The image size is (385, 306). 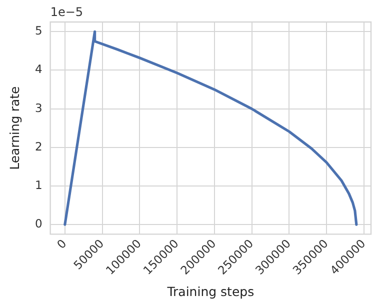 What do you see at coordinates (67, 12) in the screenshot?
I see `text: 1e−5` at bounding box center [67, 12].